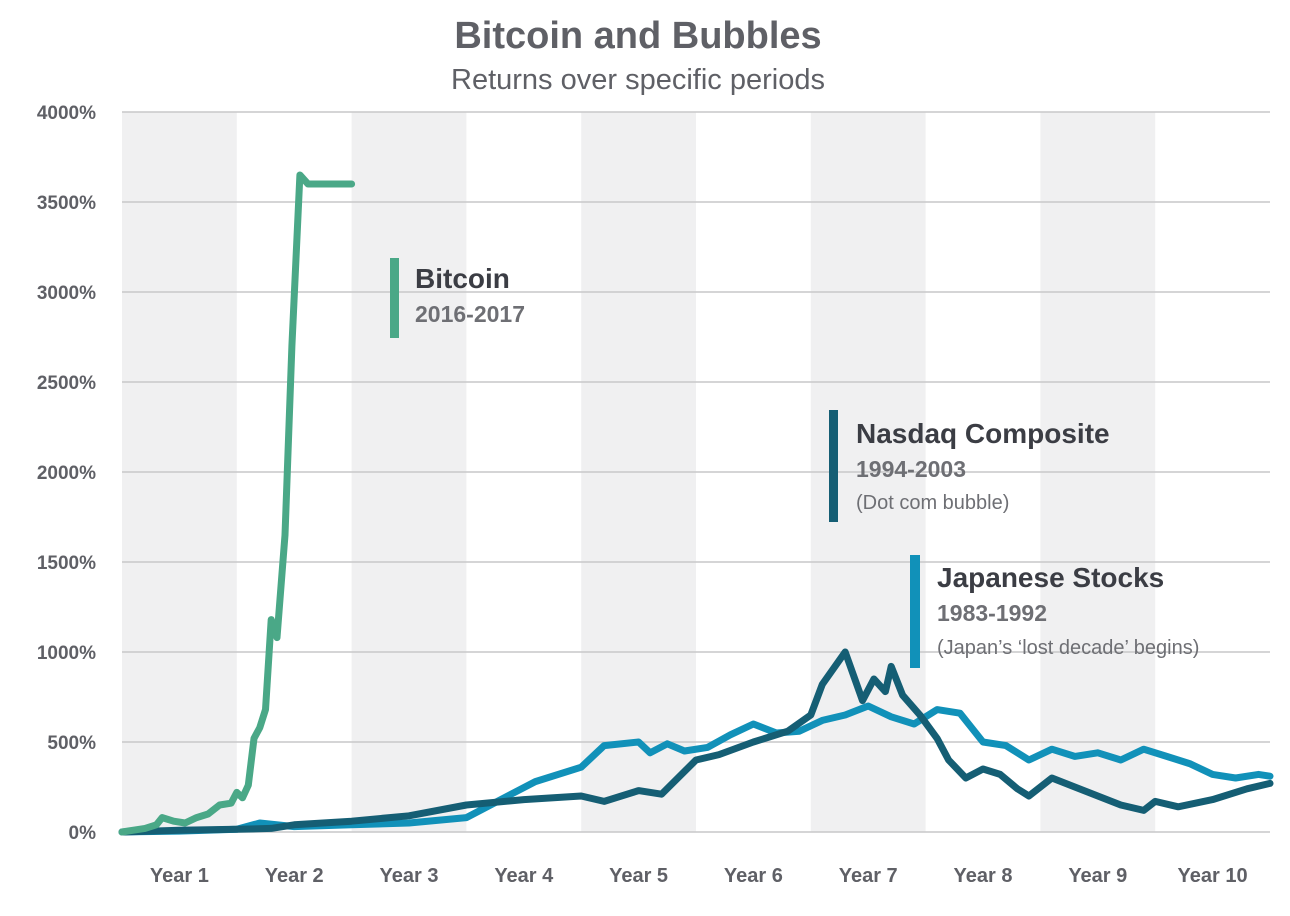  Describe the element at coordinates (66, 113) in the screenshot. I see `y-tick-label: 4000%` at that location.